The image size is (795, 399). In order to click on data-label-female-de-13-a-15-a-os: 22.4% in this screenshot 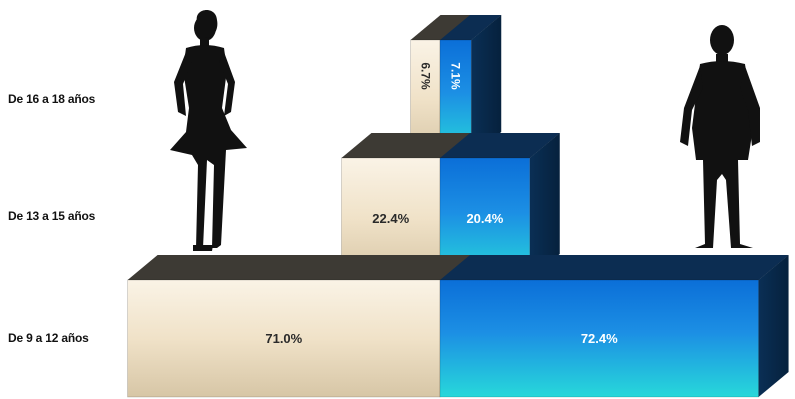, I will do `click(390, 218)`.